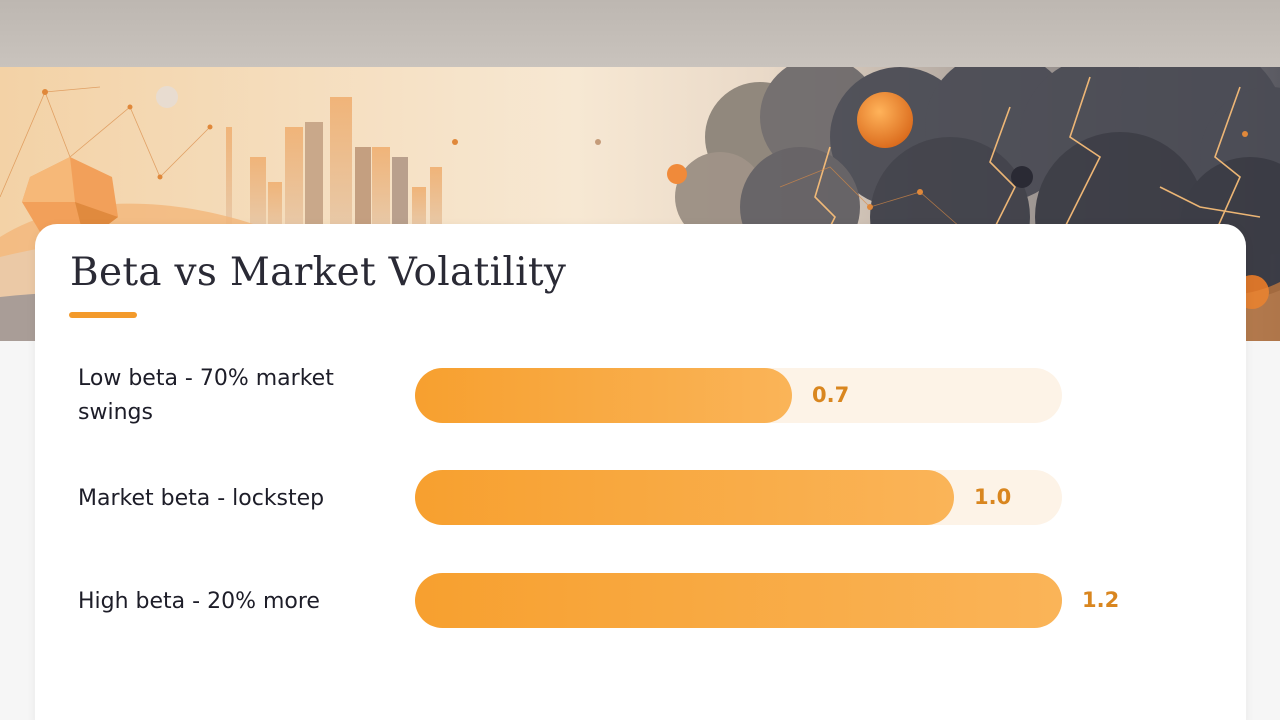 This screenshot has width=1280, height=720. Describe the element at coordinates (993, 497) in the screenshot. I see `bar-value-label: 1.0` at that location.